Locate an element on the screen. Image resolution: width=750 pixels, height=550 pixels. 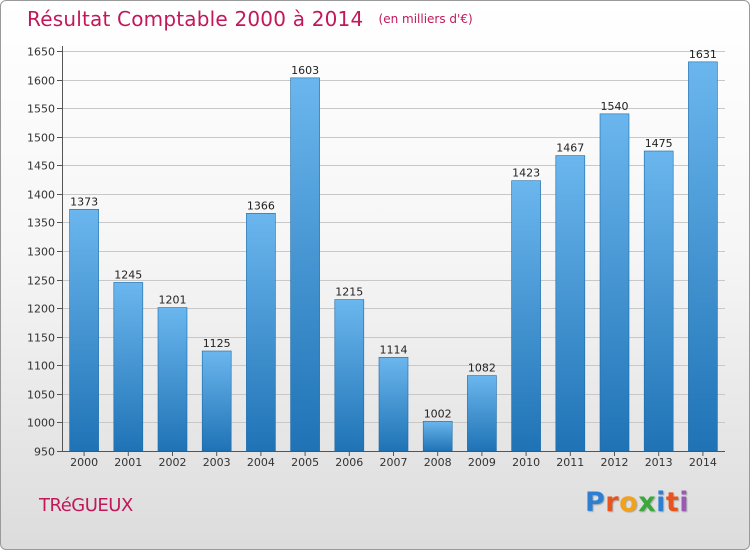
x-tick-label: 2003 is located at coordinates (217, 462).